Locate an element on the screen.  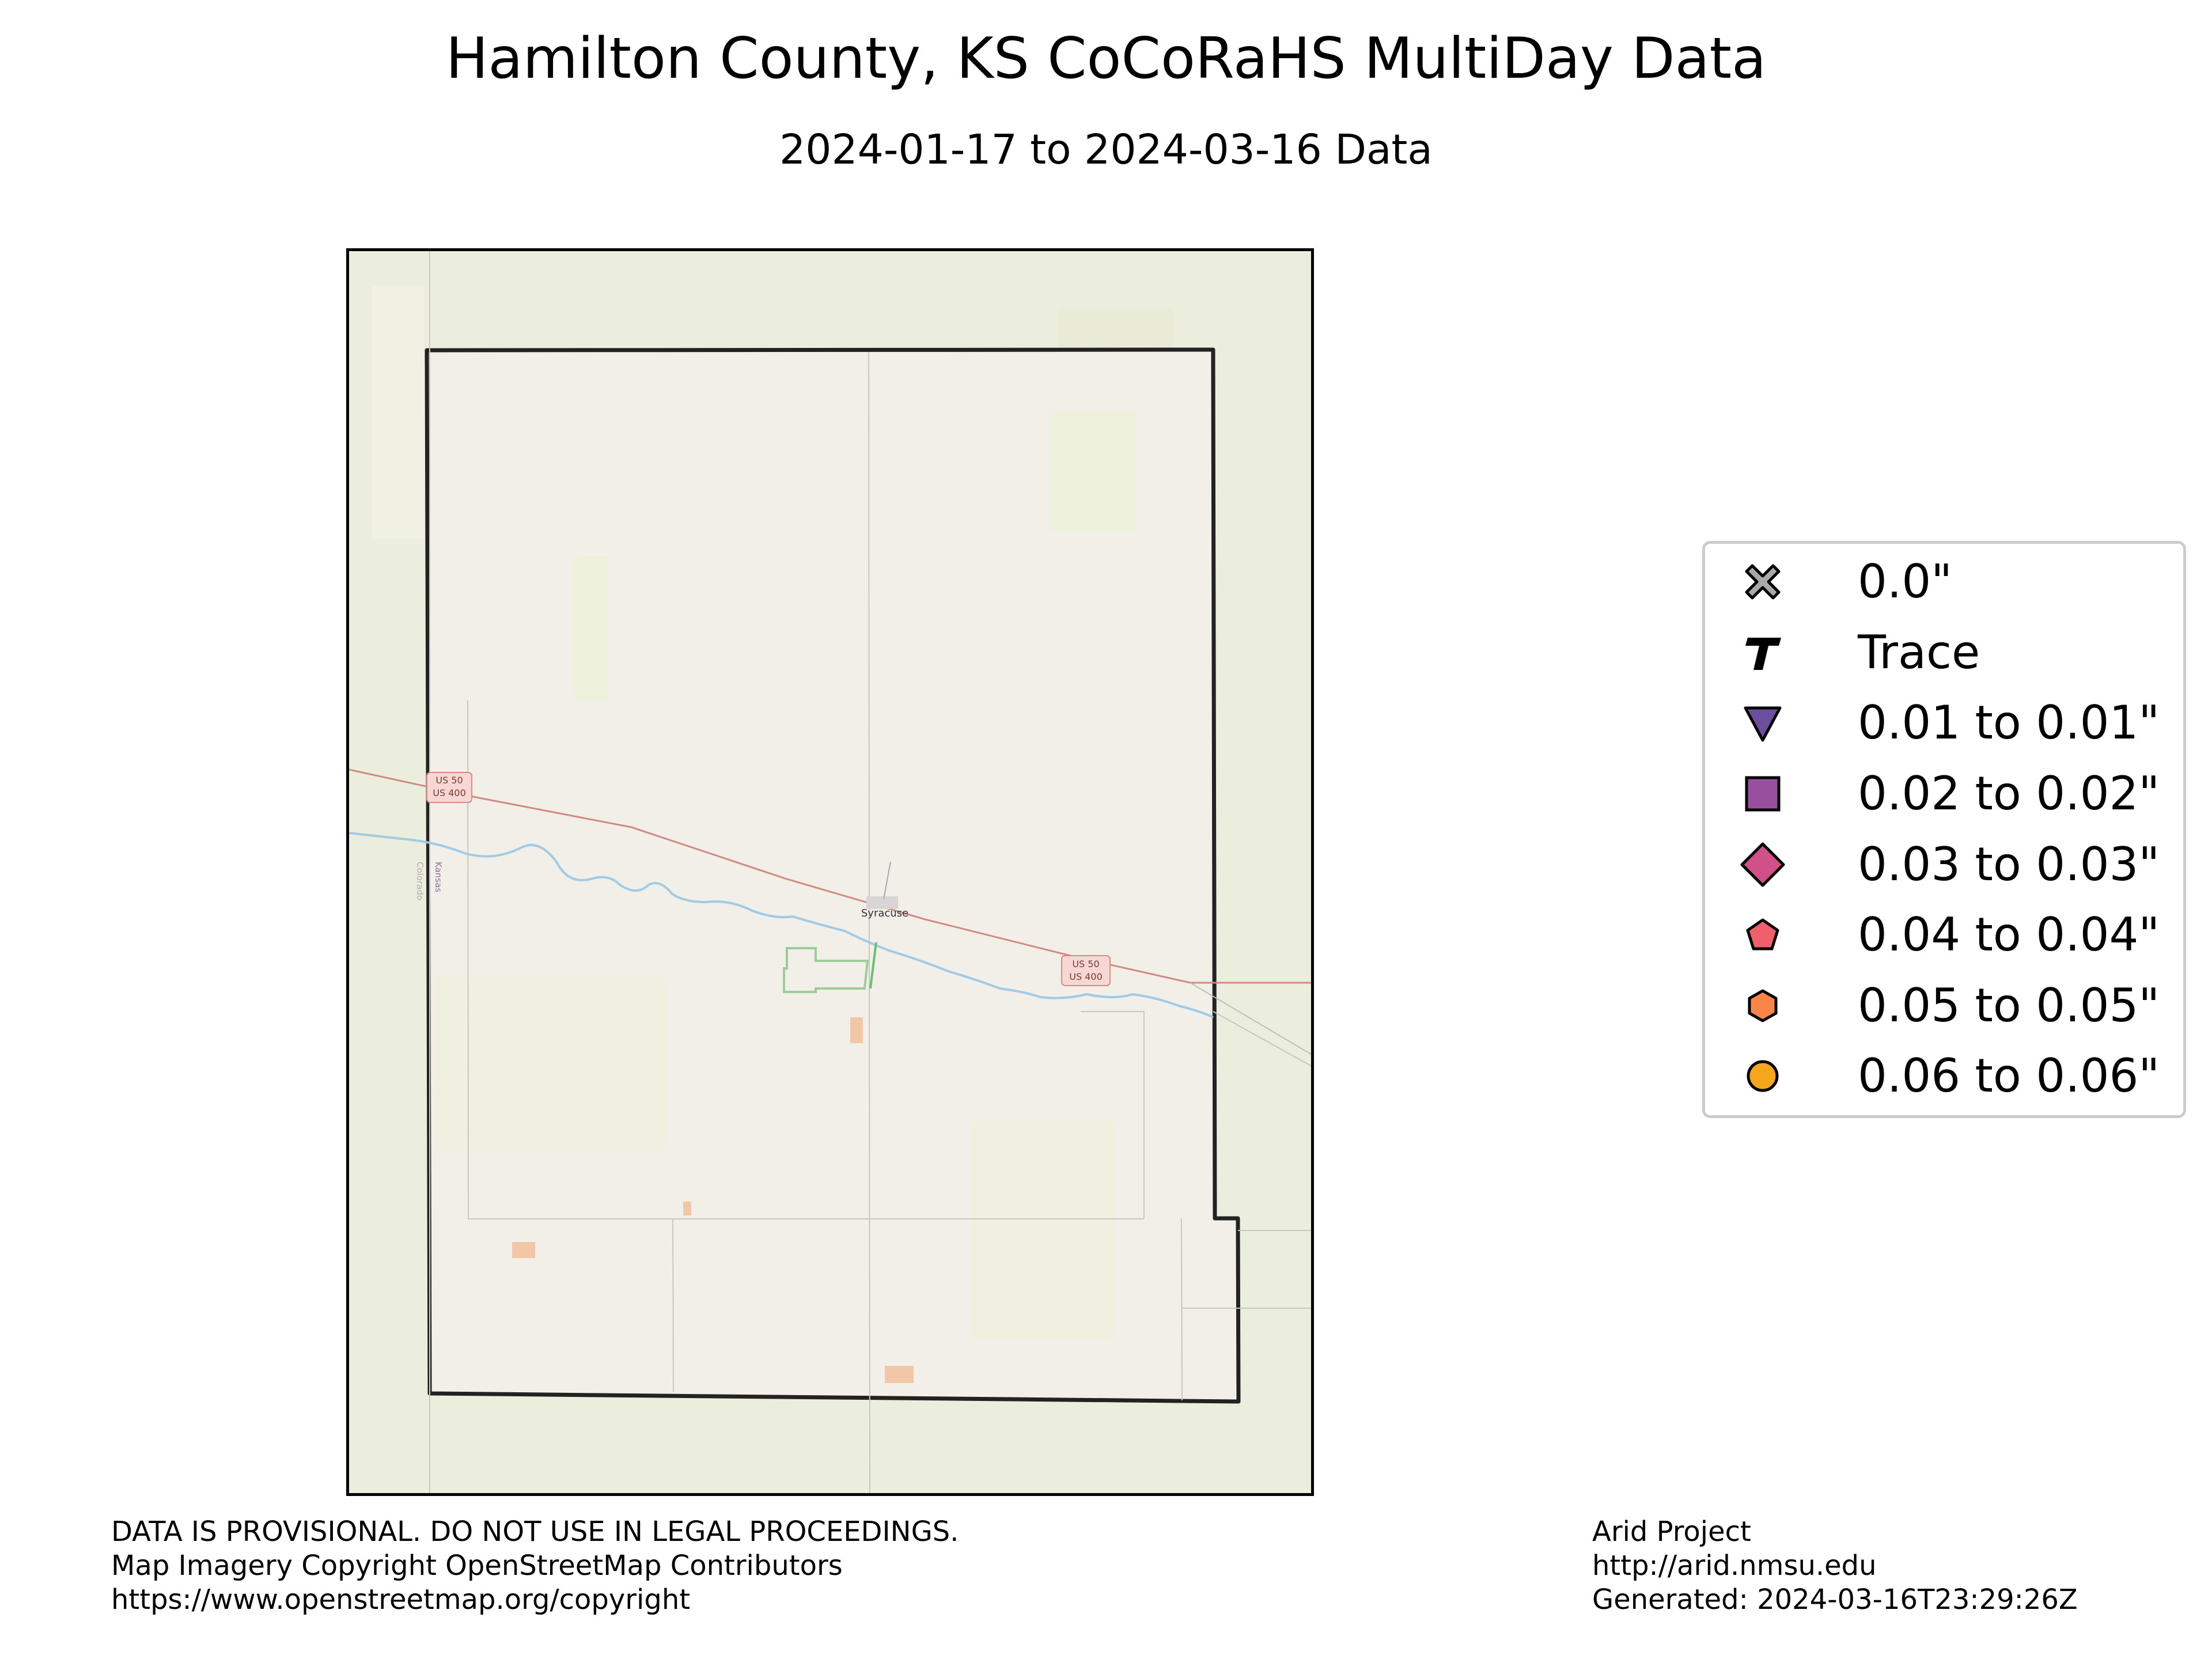
circle-marker-icon is located at coordinates (1763, 1076).